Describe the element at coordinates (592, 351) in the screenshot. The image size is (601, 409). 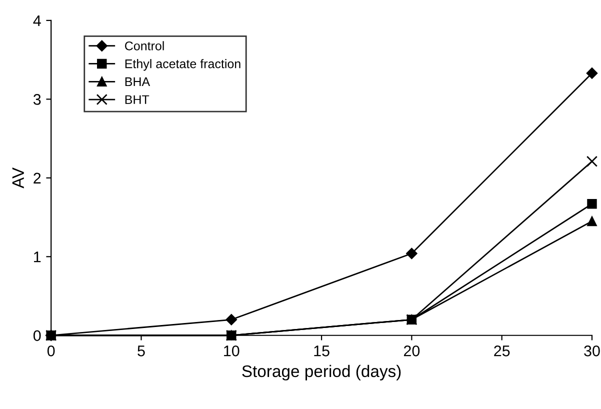
I see `x-tick-label: 30` at that location.